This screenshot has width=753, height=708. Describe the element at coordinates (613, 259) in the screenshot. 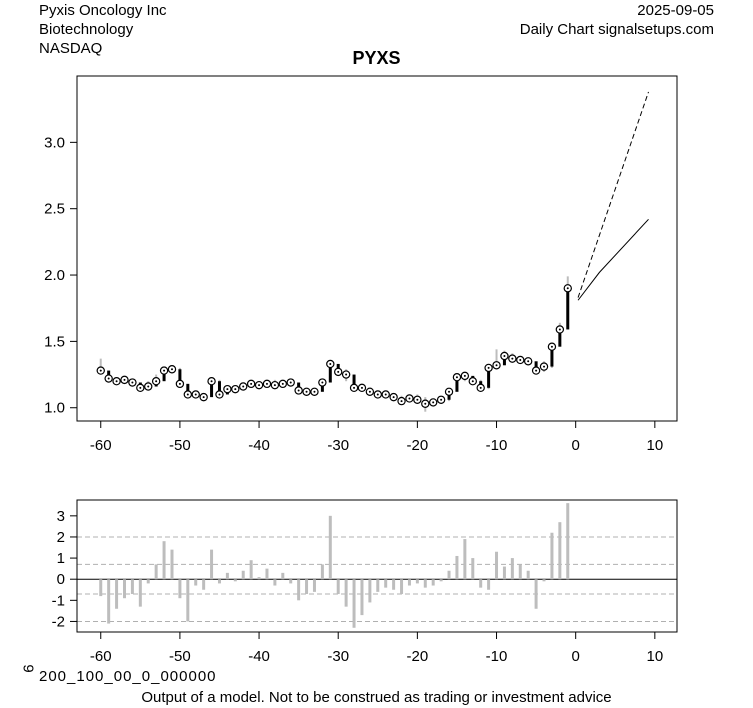

I see `forecast-line-lower` at that location.